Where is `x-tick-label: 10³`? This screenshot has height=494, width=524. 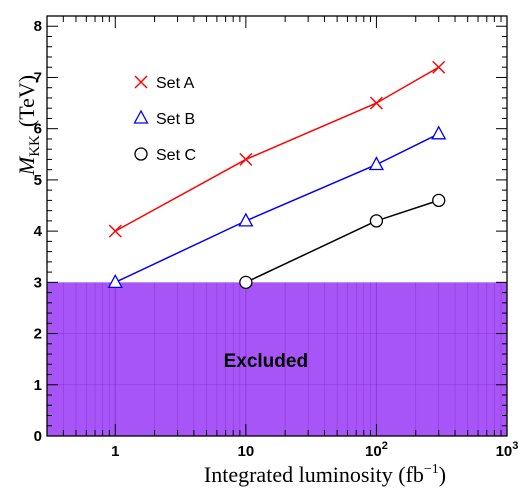 x-tick-label: 10³ is located at coordinates (507, 450).